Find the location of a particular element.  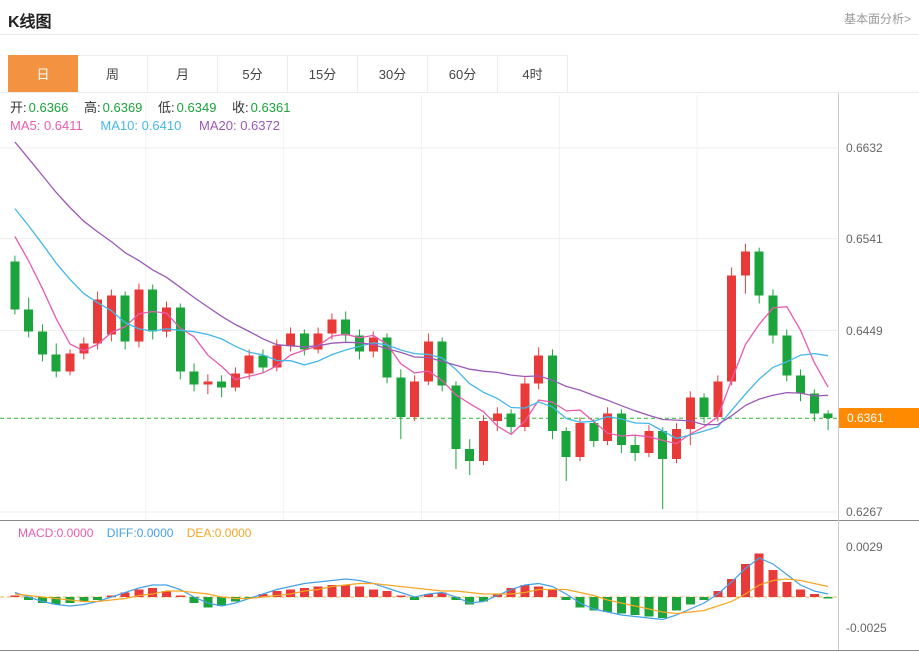

tabs-divider is located at coordinates (459, 92).